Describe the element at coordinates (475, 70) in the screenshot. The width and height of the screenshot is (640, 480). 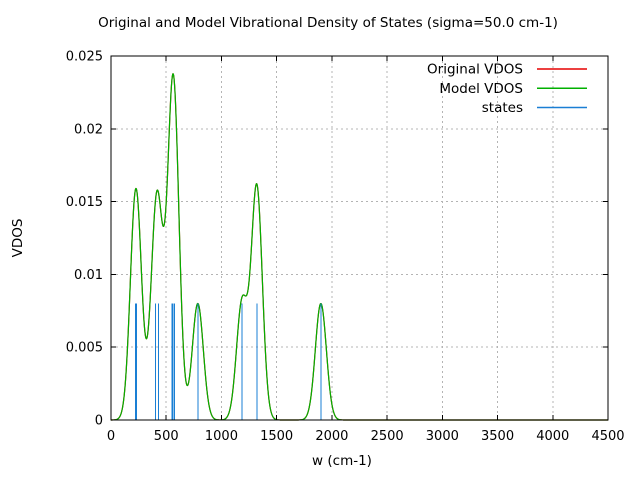
I see `legend-label-original-vdos: Original VDOS` at that location.